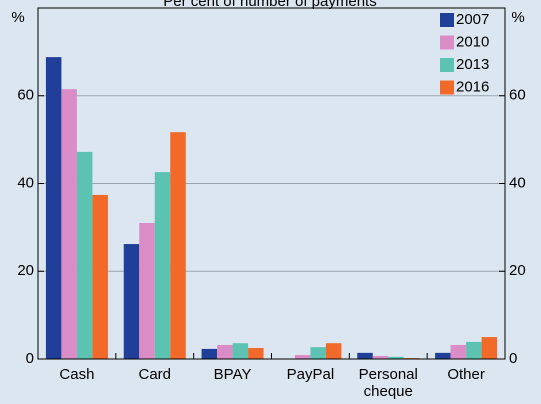  Describe the element at coordinates (17, 17) in the screenshot. I see `y-axis-label: %` at that location.